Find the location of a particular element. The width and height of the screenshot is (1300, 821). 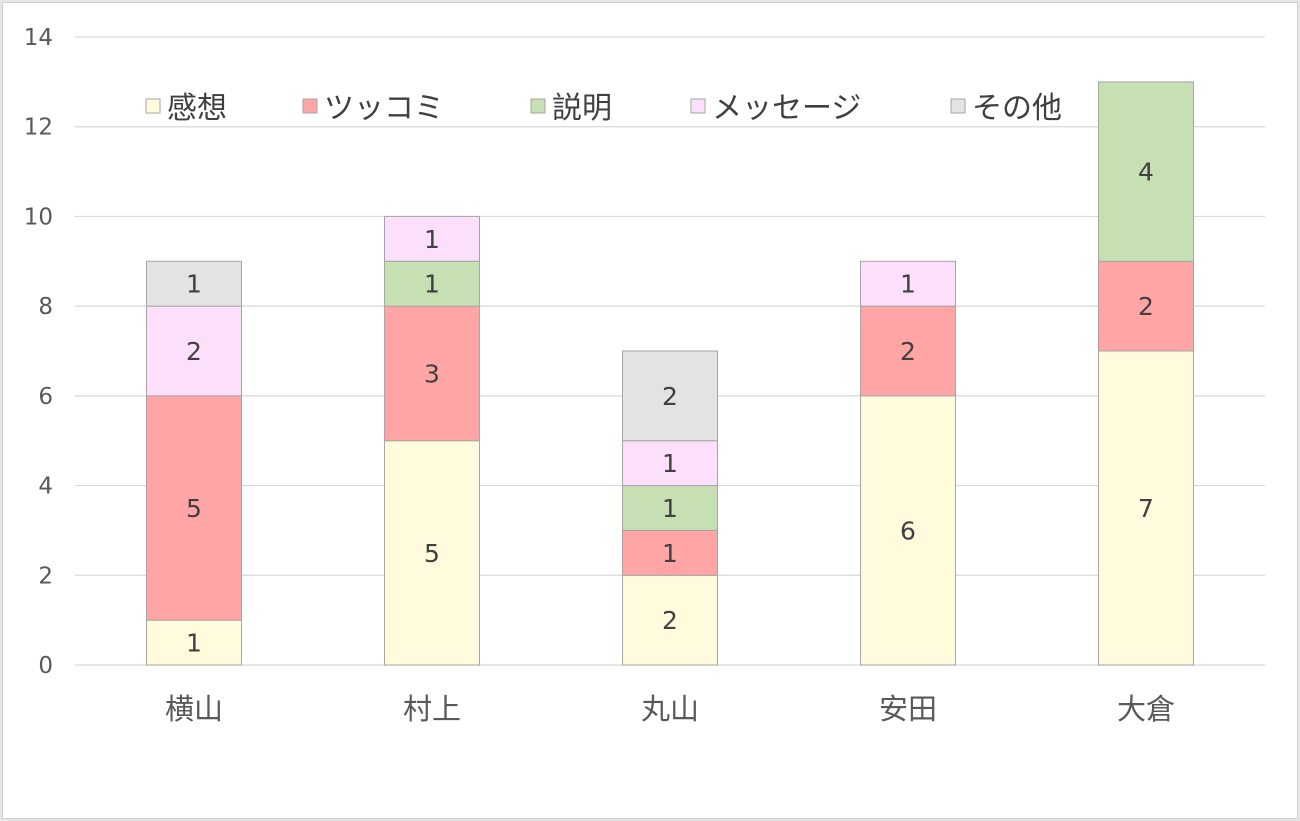

legend-item: 感想 is located at coordinates (186, 108).